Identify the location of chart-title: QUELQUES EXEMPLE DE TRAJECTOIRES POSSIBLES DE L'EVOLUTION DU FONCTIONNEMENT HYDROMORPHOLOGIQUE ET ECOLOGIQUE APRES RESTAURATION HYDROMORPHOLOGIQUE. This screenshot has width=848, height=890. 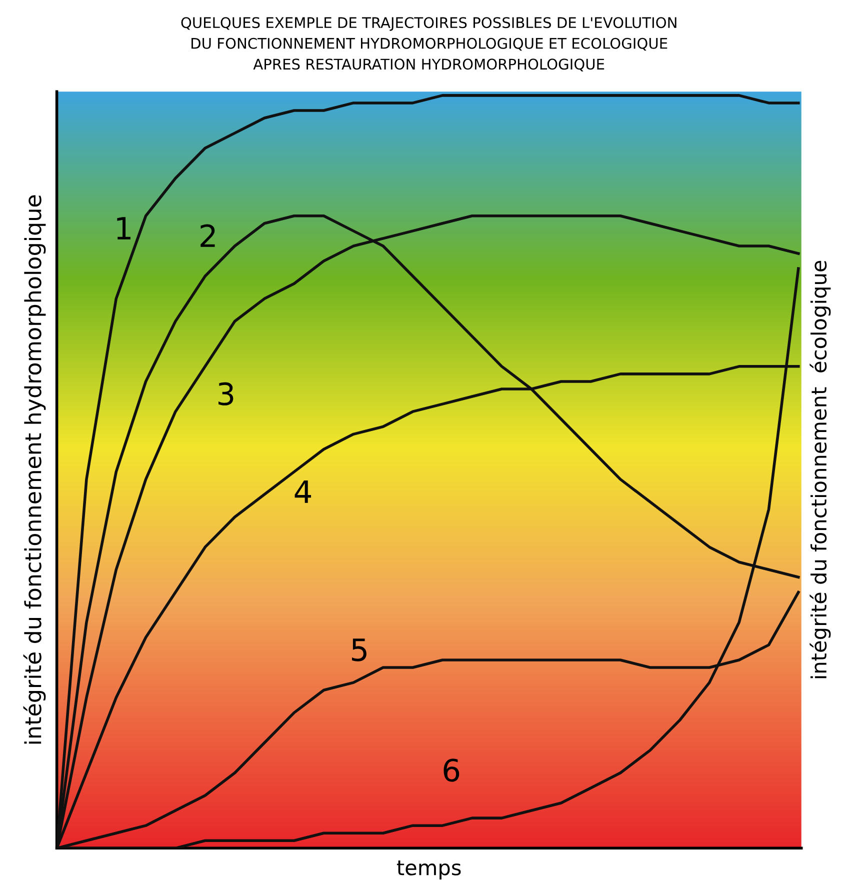
(428, 44).